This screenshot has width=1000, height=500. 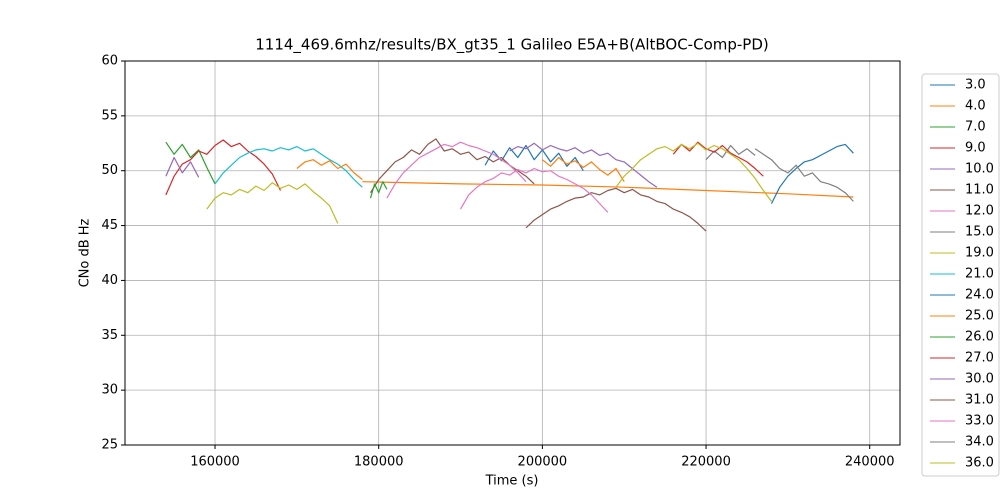 What do you see at coordinates (379, 462) in the screenshot?
I see `x-tick-label: 180000` at bounding box center [379, 462].